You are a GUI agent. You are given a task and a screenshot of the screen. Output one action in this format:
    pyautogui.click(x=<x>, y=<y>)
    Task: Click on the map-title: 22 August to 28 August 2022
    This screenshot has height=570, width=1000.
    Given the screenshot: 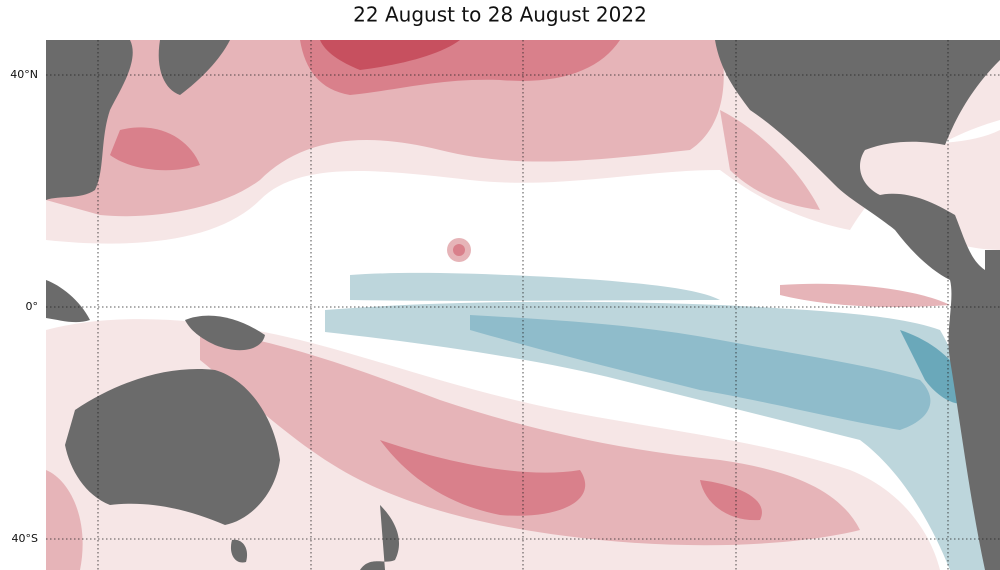 What is the action you would take?
    pyautogui.click(x=500, y=15)
    